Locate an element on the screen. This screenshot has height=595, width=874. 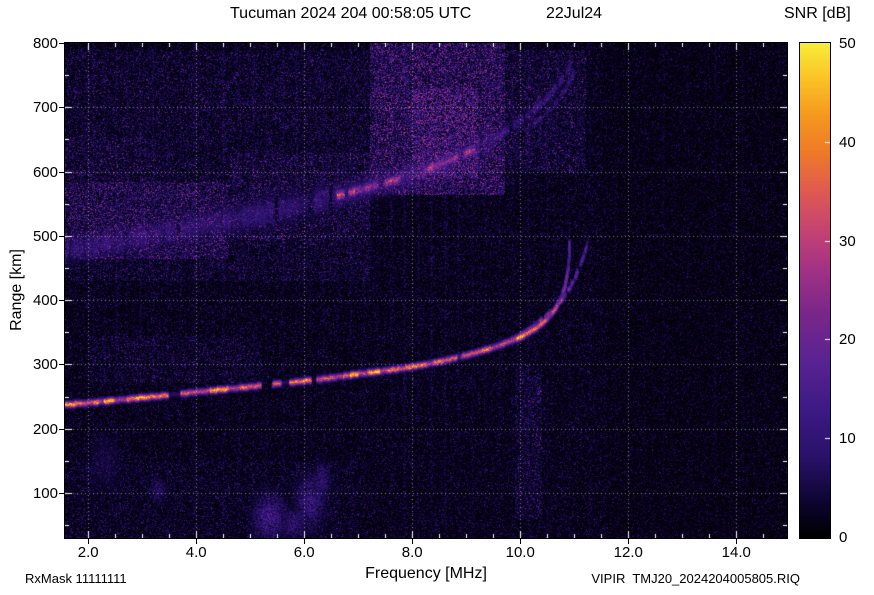
y-tick-label: 700 is located at coordinates (45, 108).